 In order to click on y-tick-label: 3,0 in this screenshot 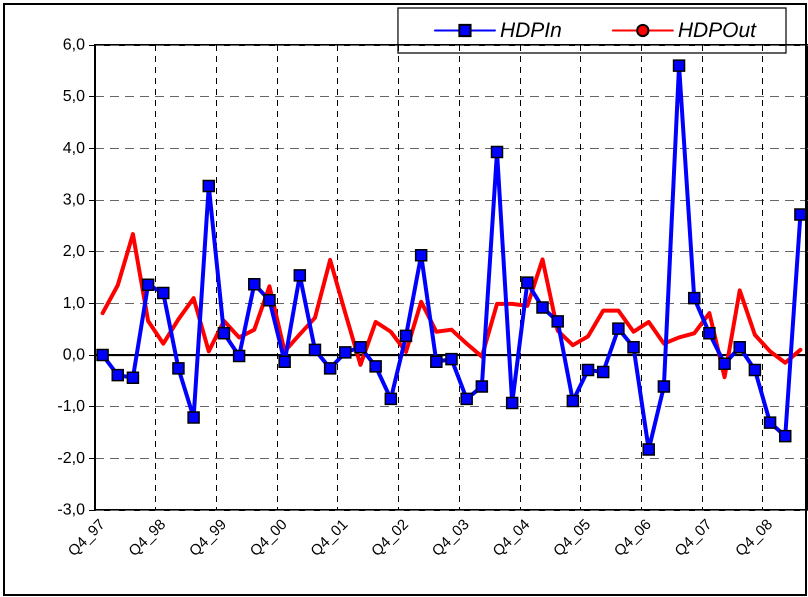, I will do `click(74, 200)`.